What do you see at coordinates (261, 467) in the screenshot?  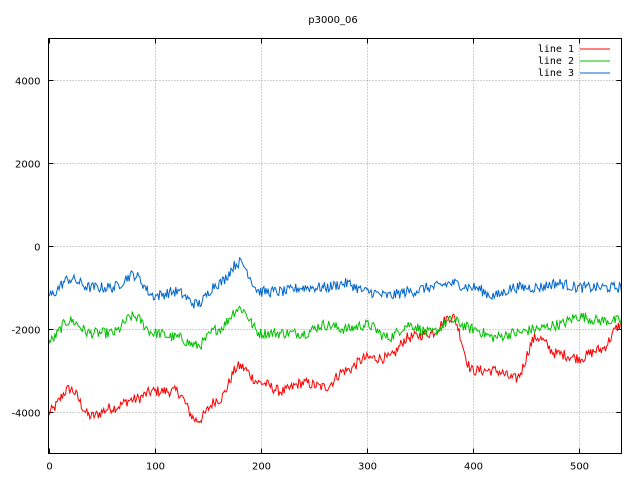 I see `x-tick-label: 200` at bounding box center [261, 467].